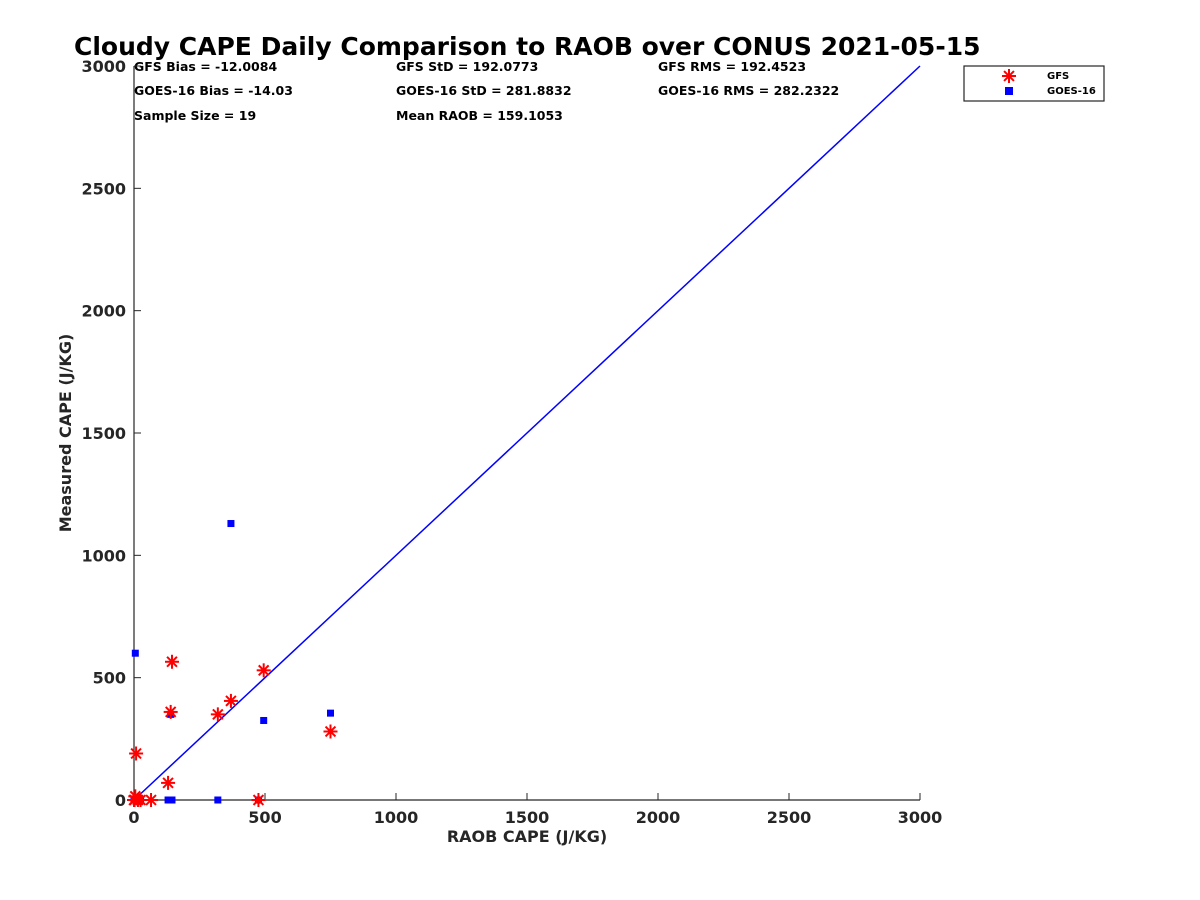 This screenshot has height=900, width=1200. I want to click on stat-label: GOES-16 Bias = -14.03, so click(213, 90).